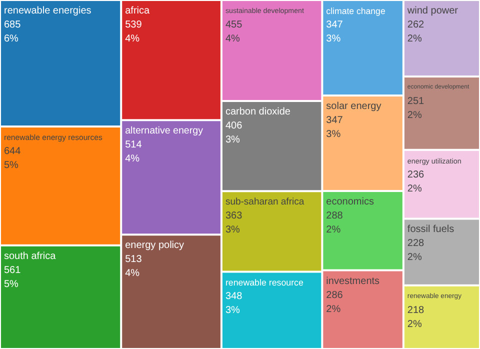 The image size is (480, 349). What do you see at coordinates (234, 133) in the screenshot?
I see `data-label: 406 3%` at bounding box center [234, 133].